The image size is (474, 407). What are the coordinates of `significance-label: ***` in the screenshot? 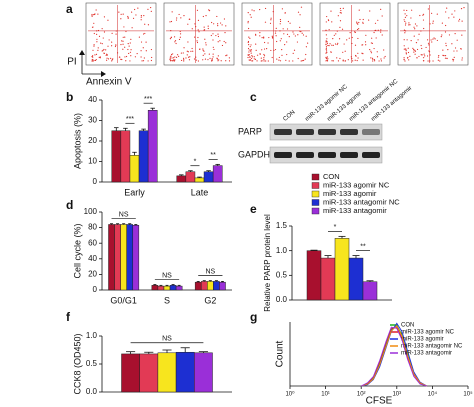 It's located at (130, 119).